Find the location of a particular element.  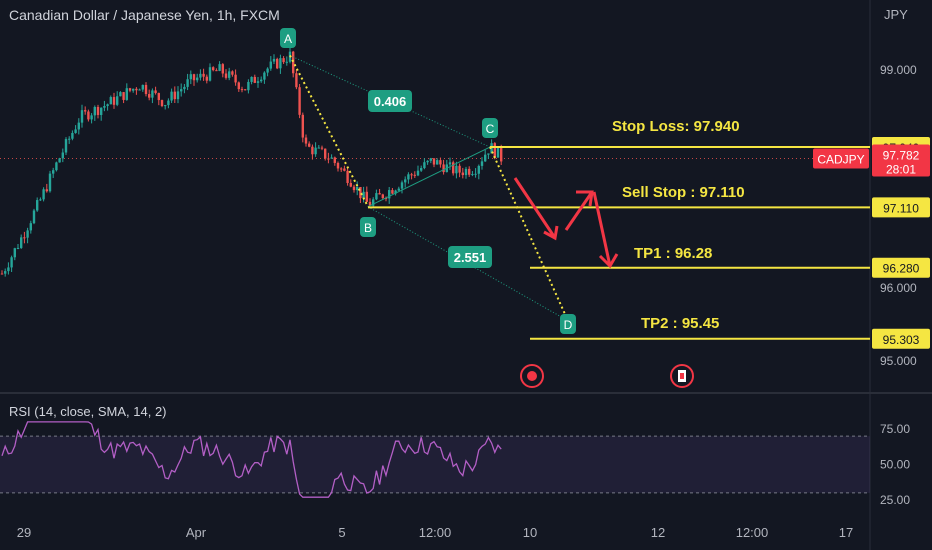

level-axis-badge is located at coordinates (901, 207).